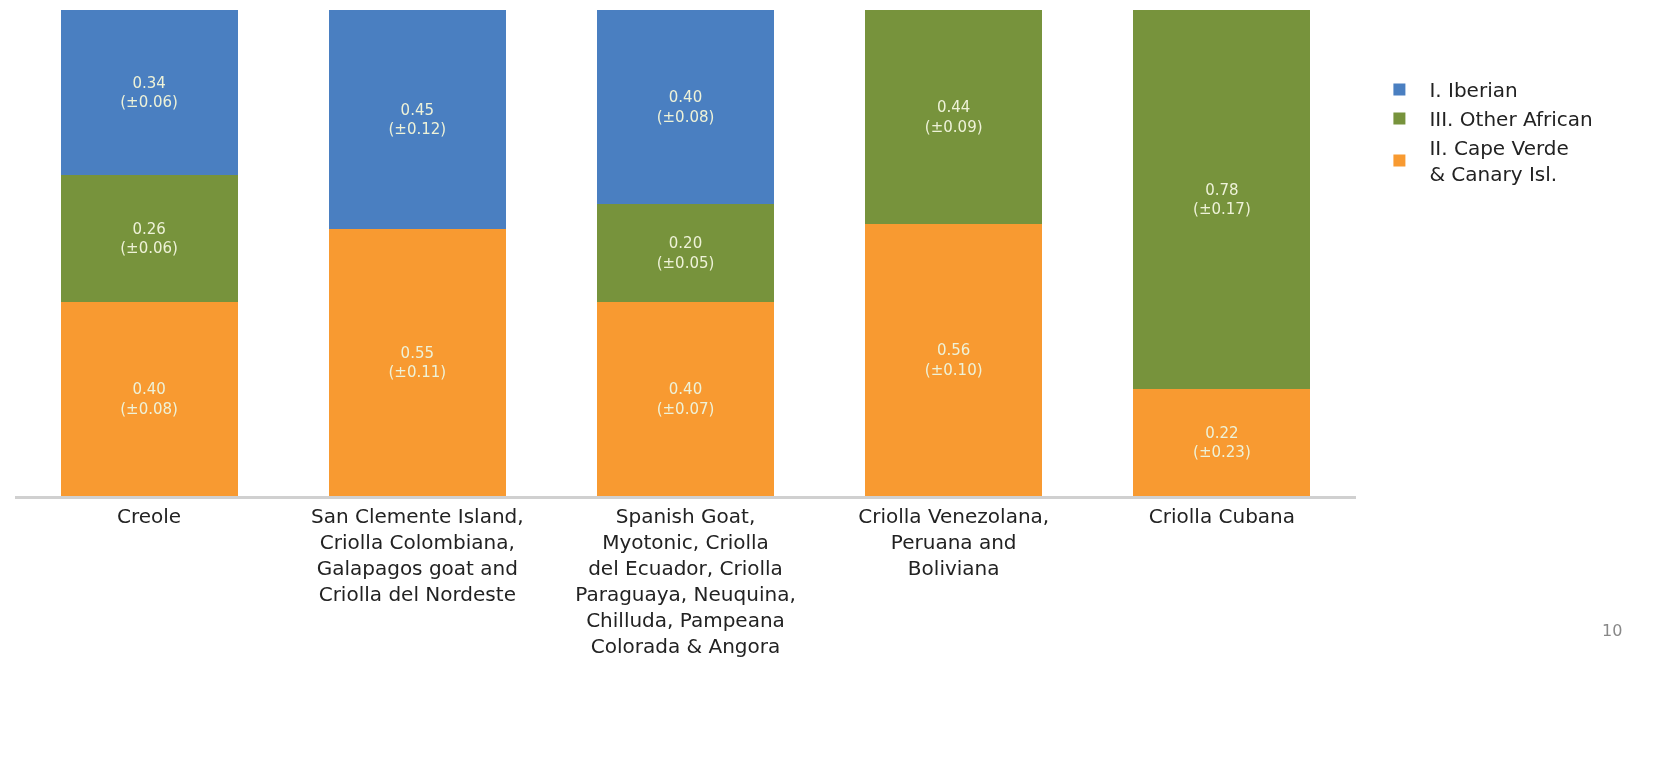  What do you see at coordinates (1473, 90) in the screenshot?
I see `legend-label: I. Iberian` at bounding box center [1473, 90].